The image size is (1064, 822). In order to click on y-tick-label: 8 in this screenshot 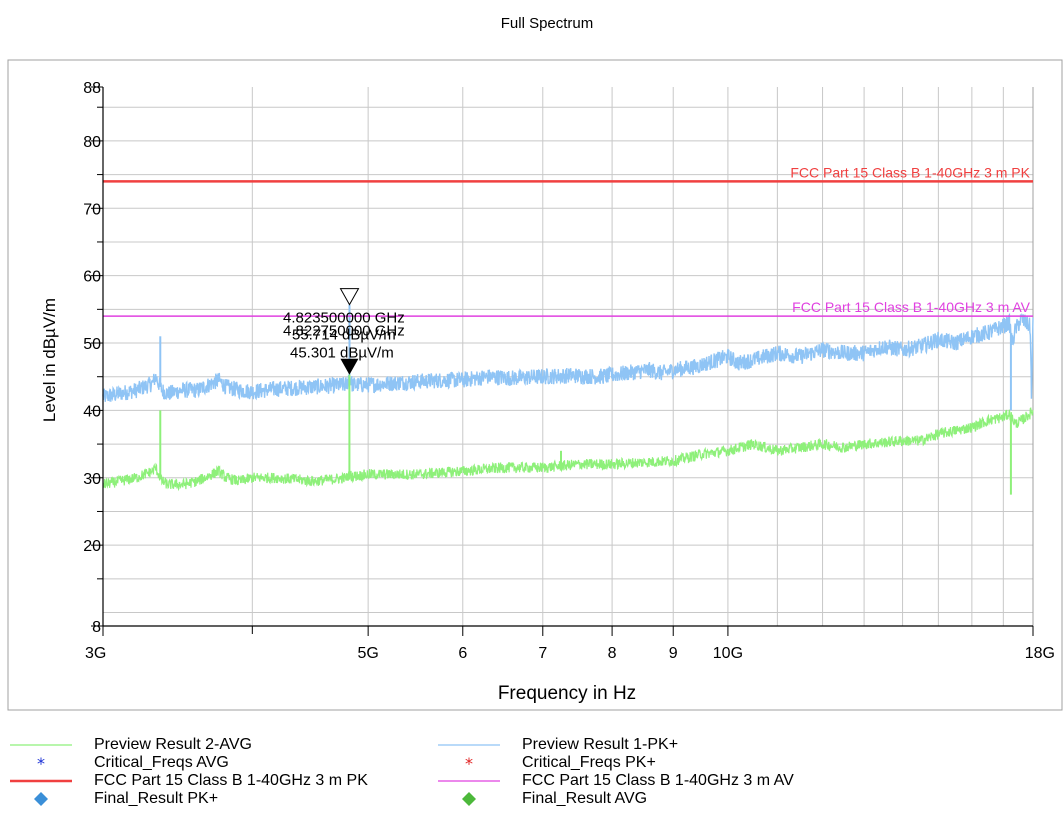, I will do `click(96, 627)`.